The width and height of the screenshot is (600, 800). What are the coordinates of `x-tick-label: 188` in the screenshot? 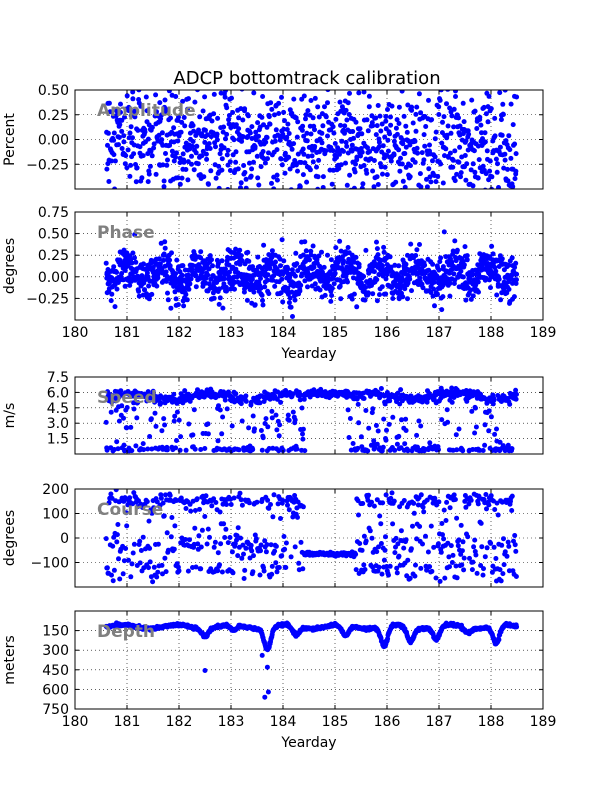 It's located at (491, 333).